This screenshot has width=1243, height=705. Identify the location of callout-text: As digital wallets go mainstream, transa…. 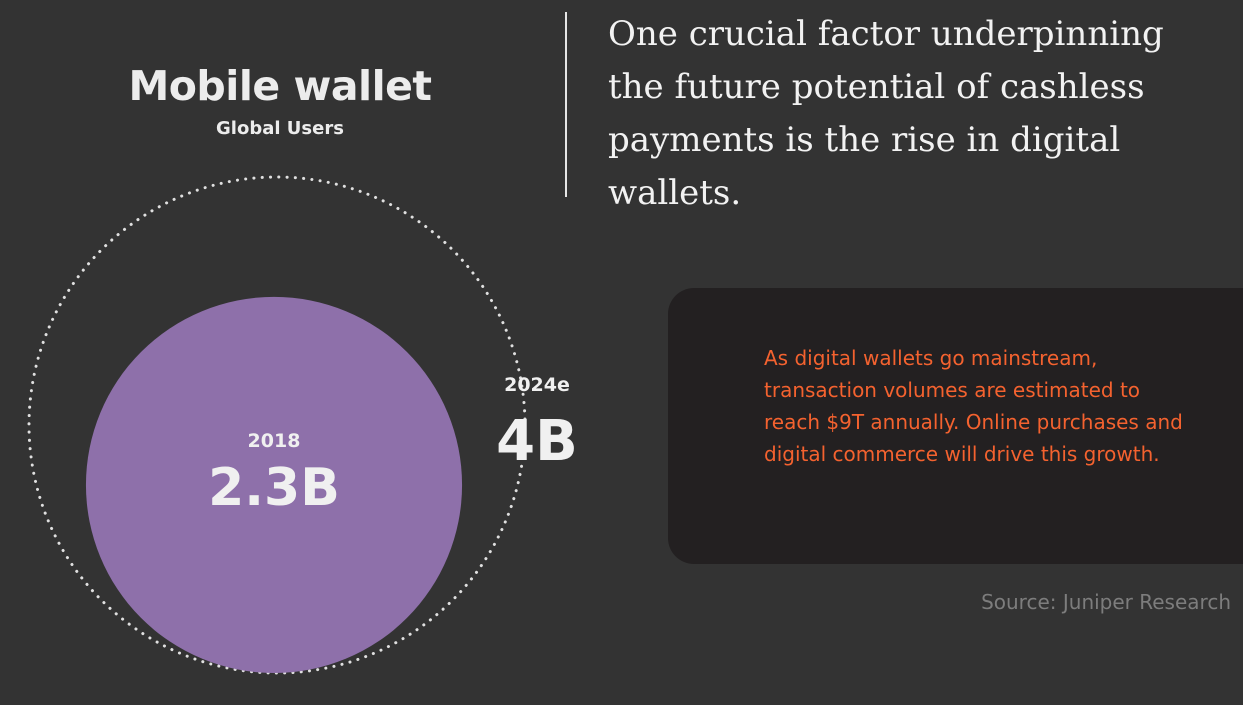
(973, 406).